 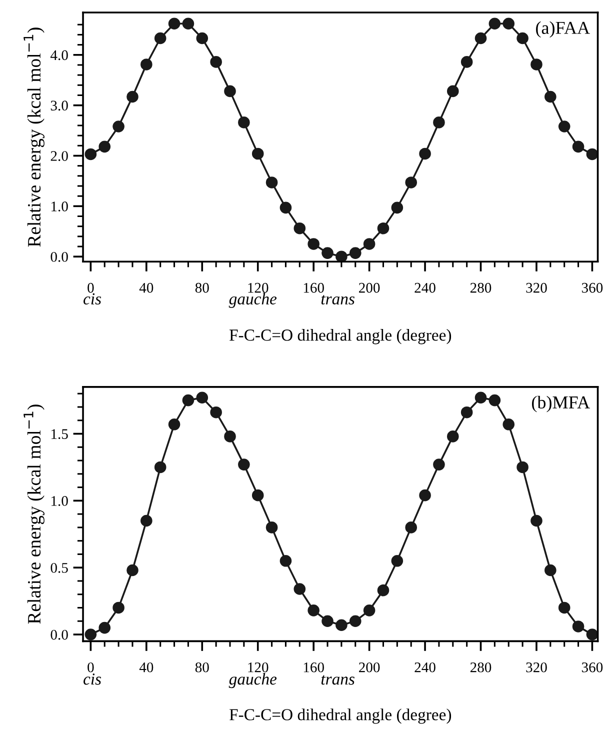 What do you see at coordinates (59, 105) in the screenshot?
I see `y-tick-label: 3.0` at bounding box center [59, 105].